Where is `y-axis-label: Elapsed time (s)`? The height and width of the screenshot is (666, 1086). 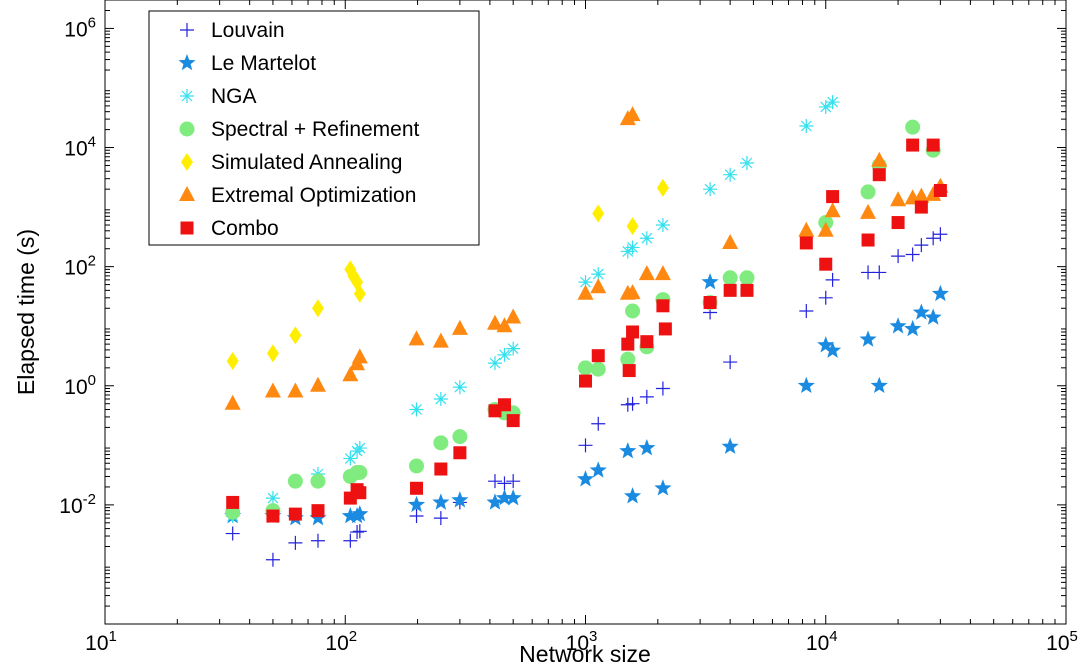 y-axis-label: Elapsed time (s) is located at coordinates (26, 312).